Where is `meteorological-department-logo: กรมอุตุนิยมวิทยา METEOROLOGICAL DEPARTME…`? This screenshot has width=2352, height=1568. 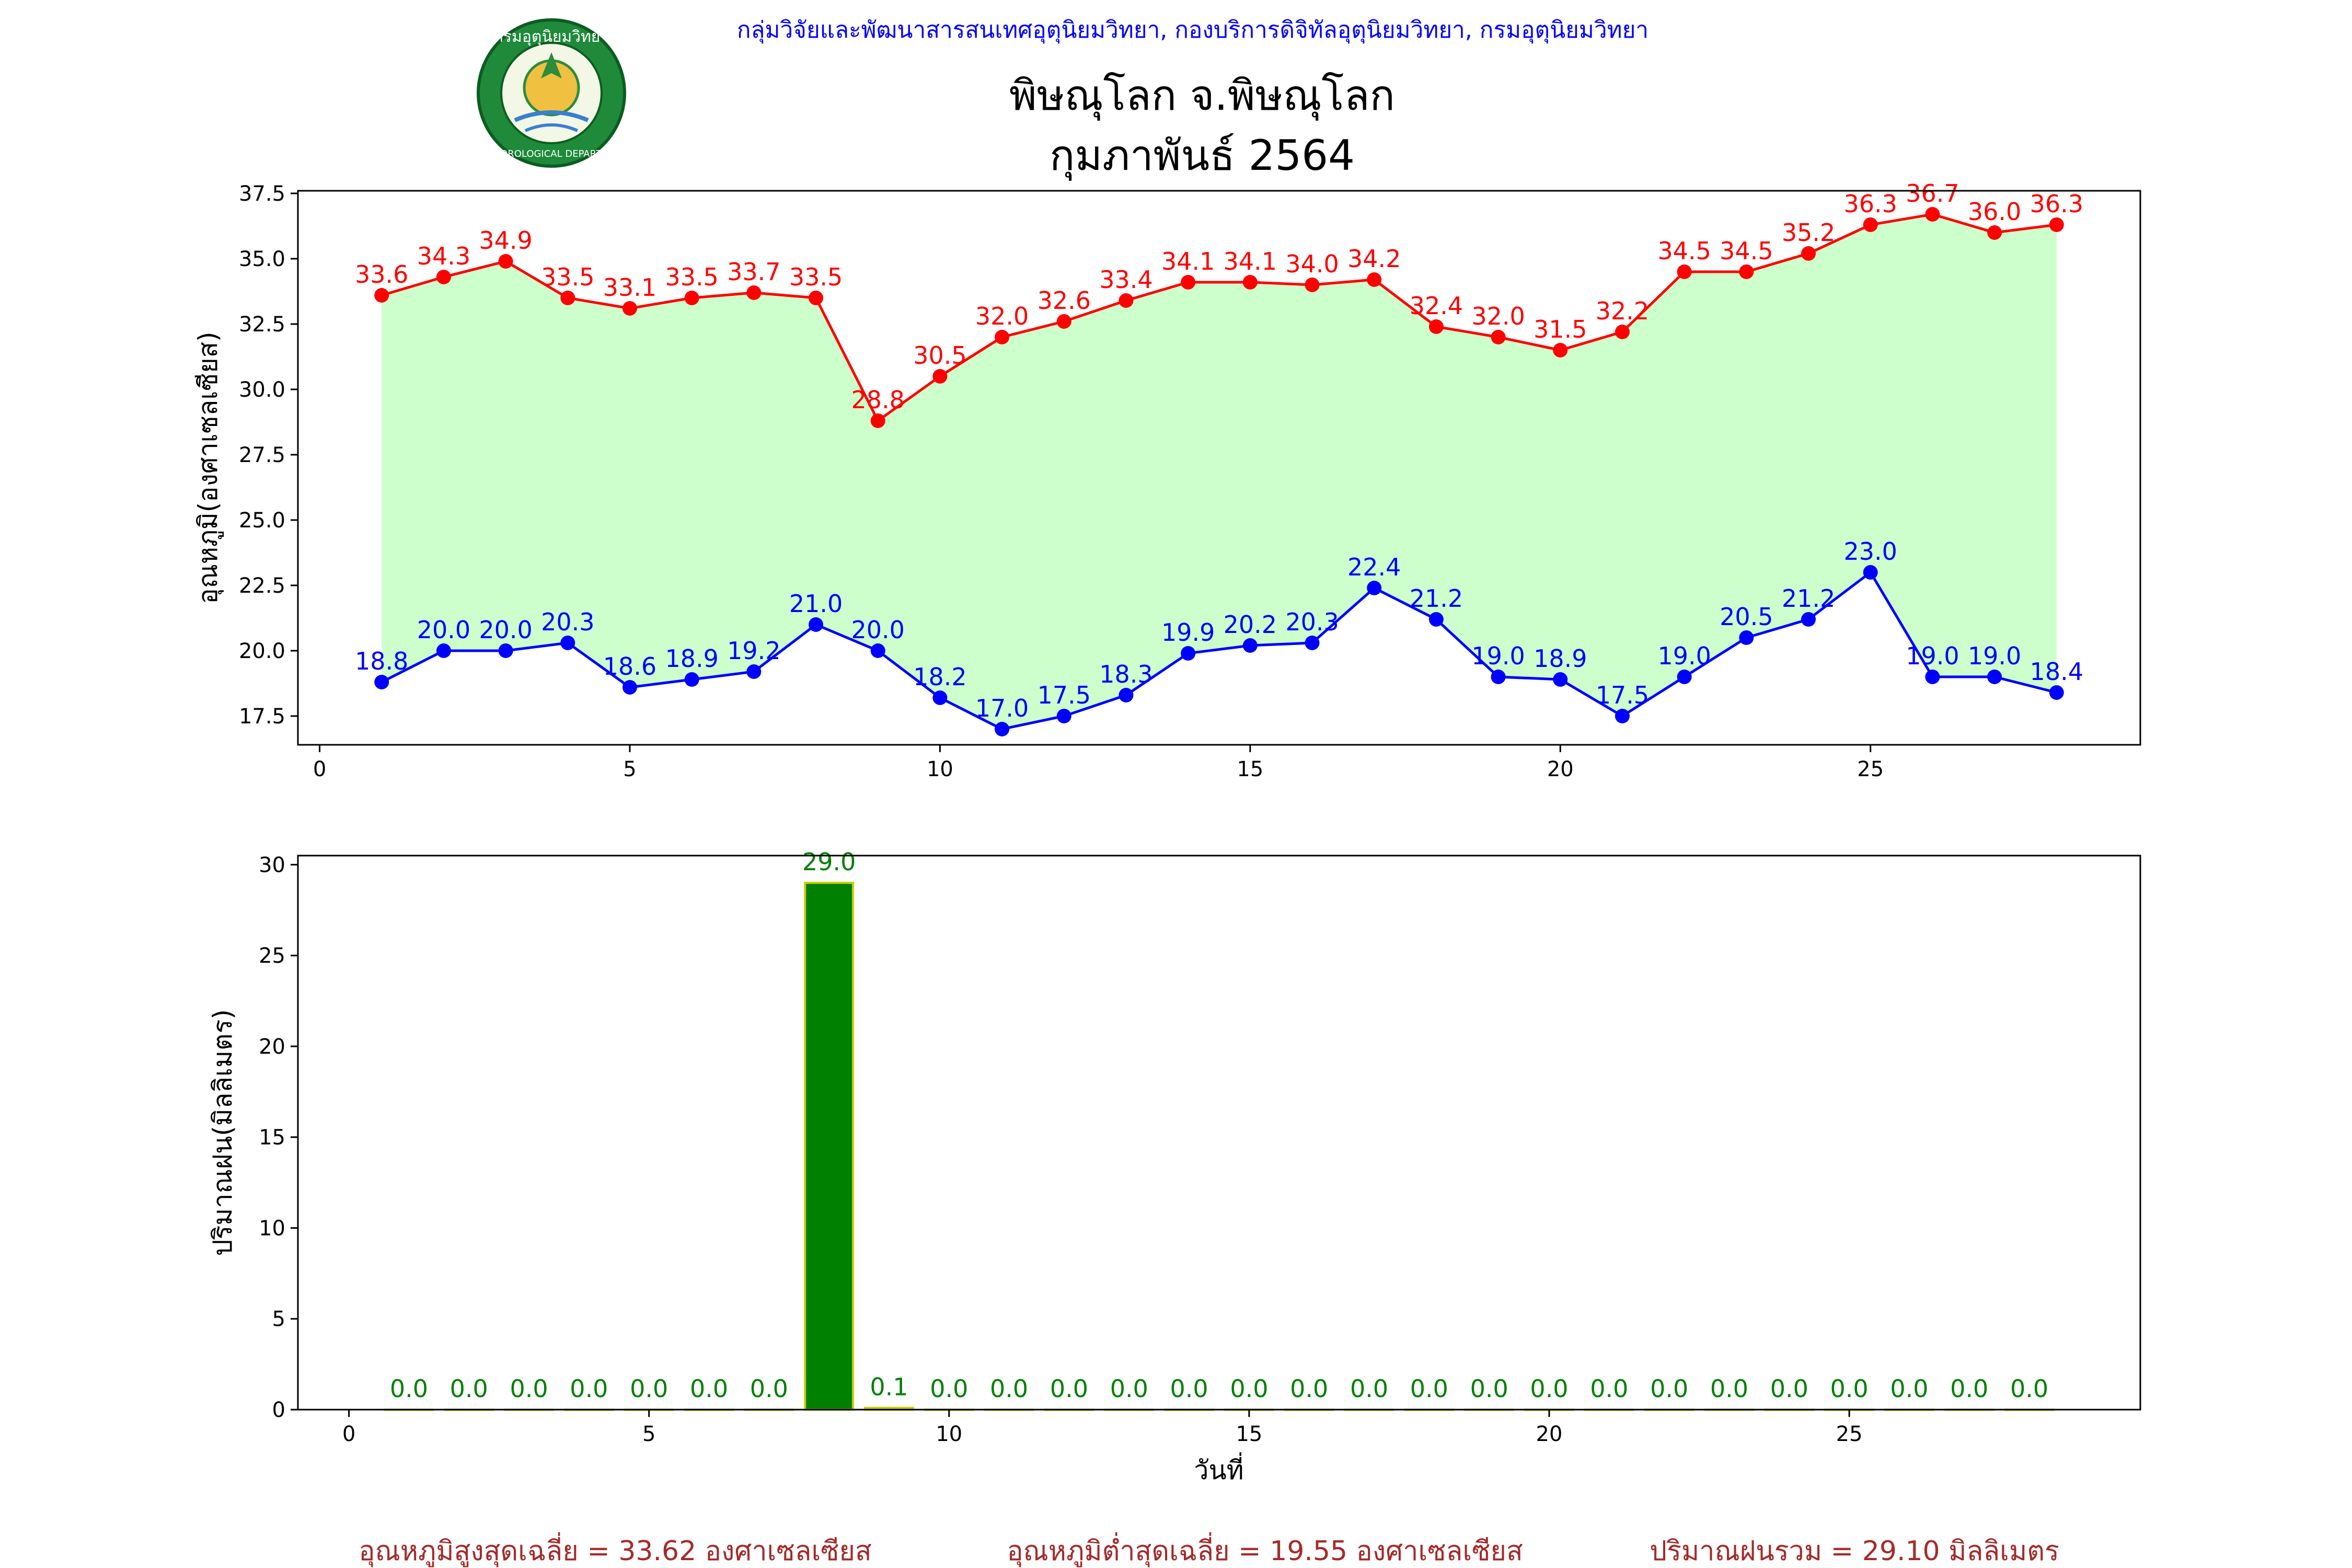 meteorological-department-logo: กรมอุตุนิยมวิทยา METEOROLOGICAL DEPARTME… is located at coordinates (552, 93).